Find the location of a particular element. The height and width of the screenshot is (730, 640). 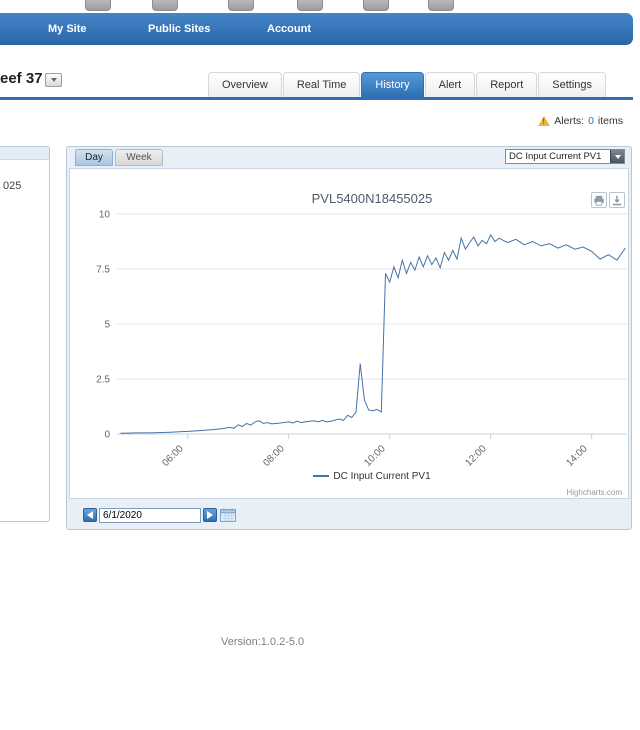

legend-label: DC Input Current PV1 is located at coordinates (382, 476).